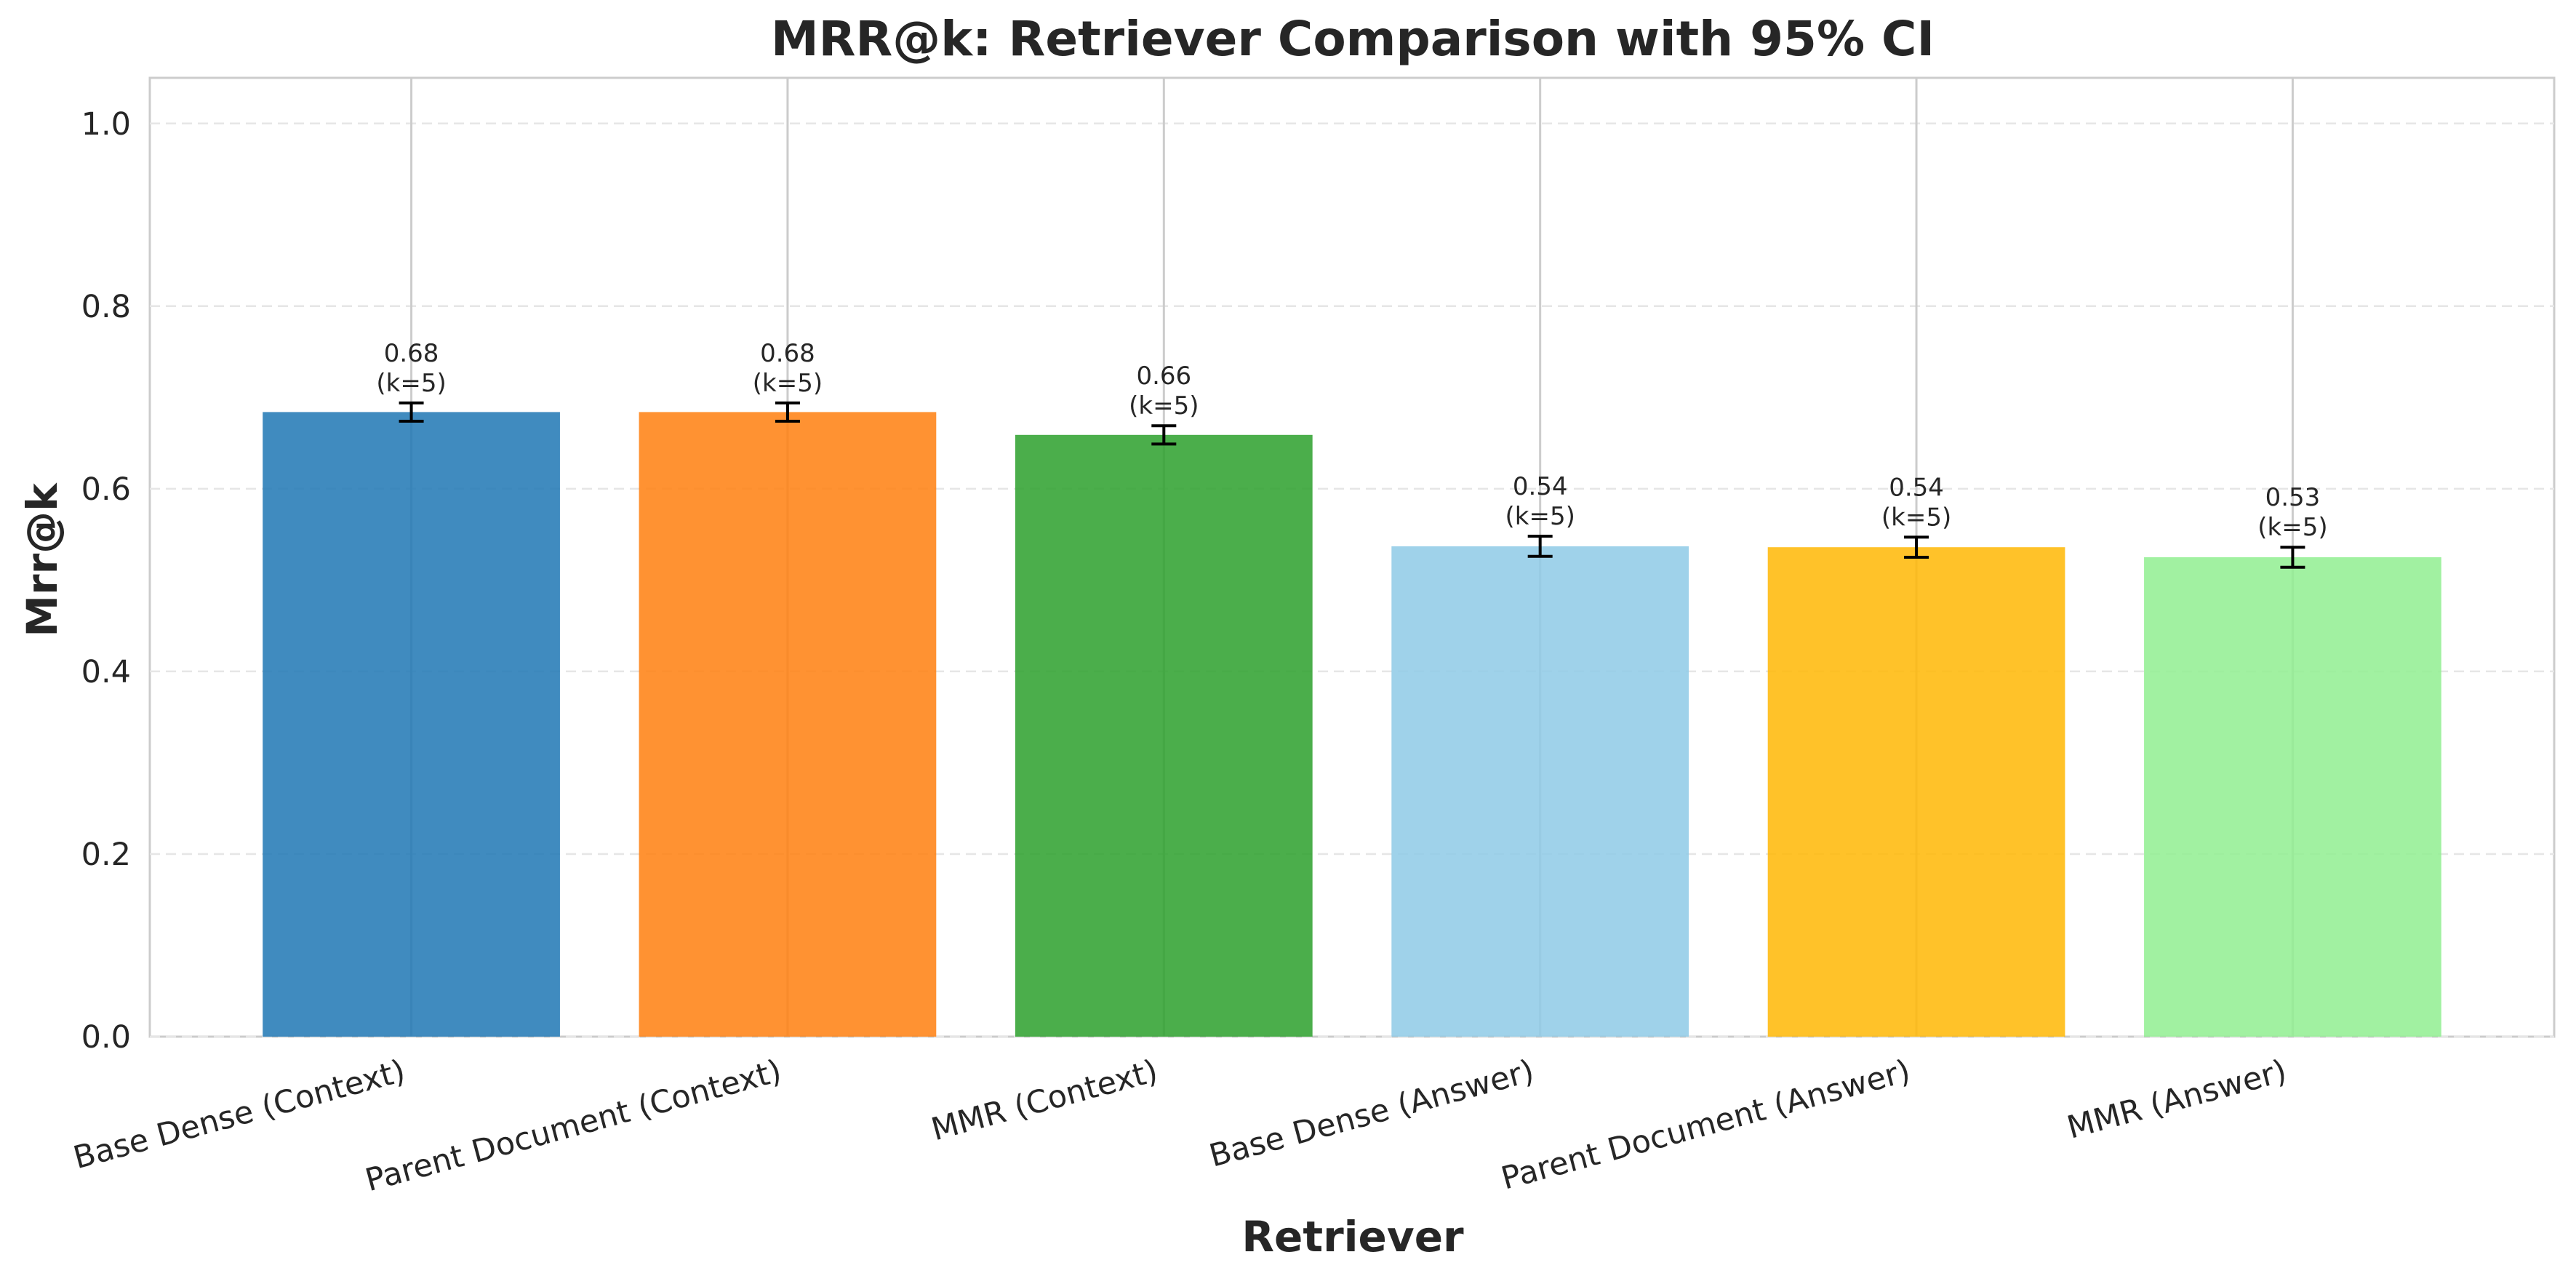 The width and height of the screenshot is (2576, 1284). I want to click on x-tick-label: Base Dense (Answer), so click(1372, 1113).